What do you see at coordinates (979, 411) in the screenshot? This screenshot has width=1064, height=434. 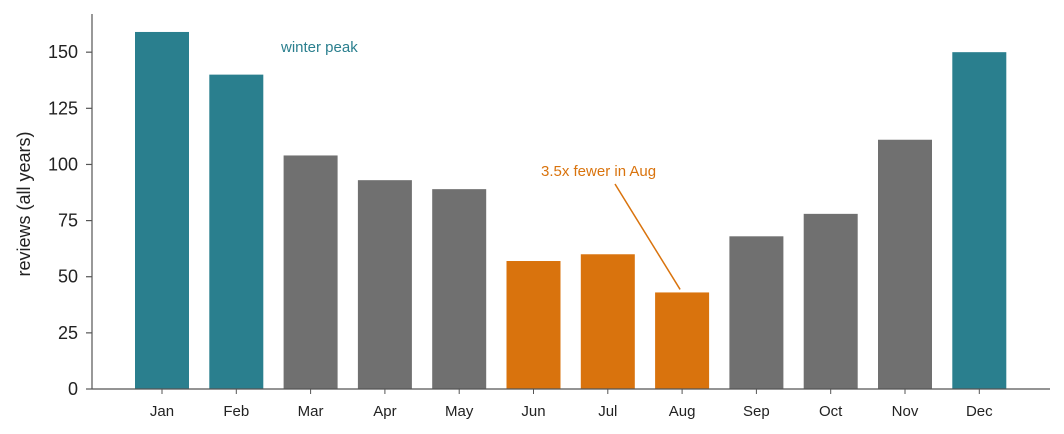 I see `x-tick-label: Dec` at bounding box center [979, 411].